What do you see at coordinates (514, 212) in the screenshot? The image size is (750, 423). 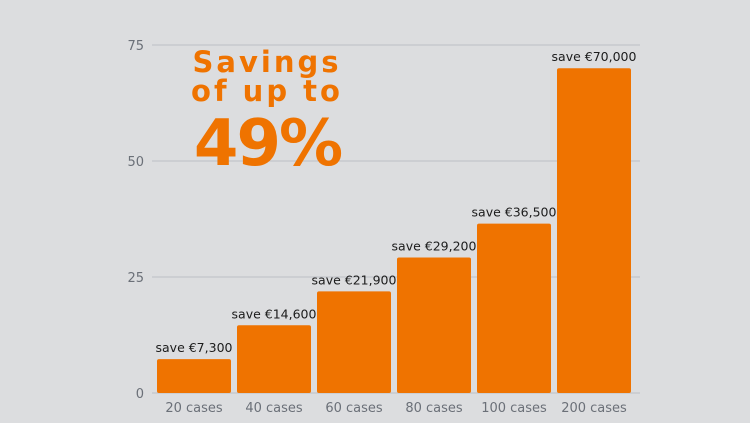 I see `data-label-5: save €36,500` at bounding box center [514, 212].